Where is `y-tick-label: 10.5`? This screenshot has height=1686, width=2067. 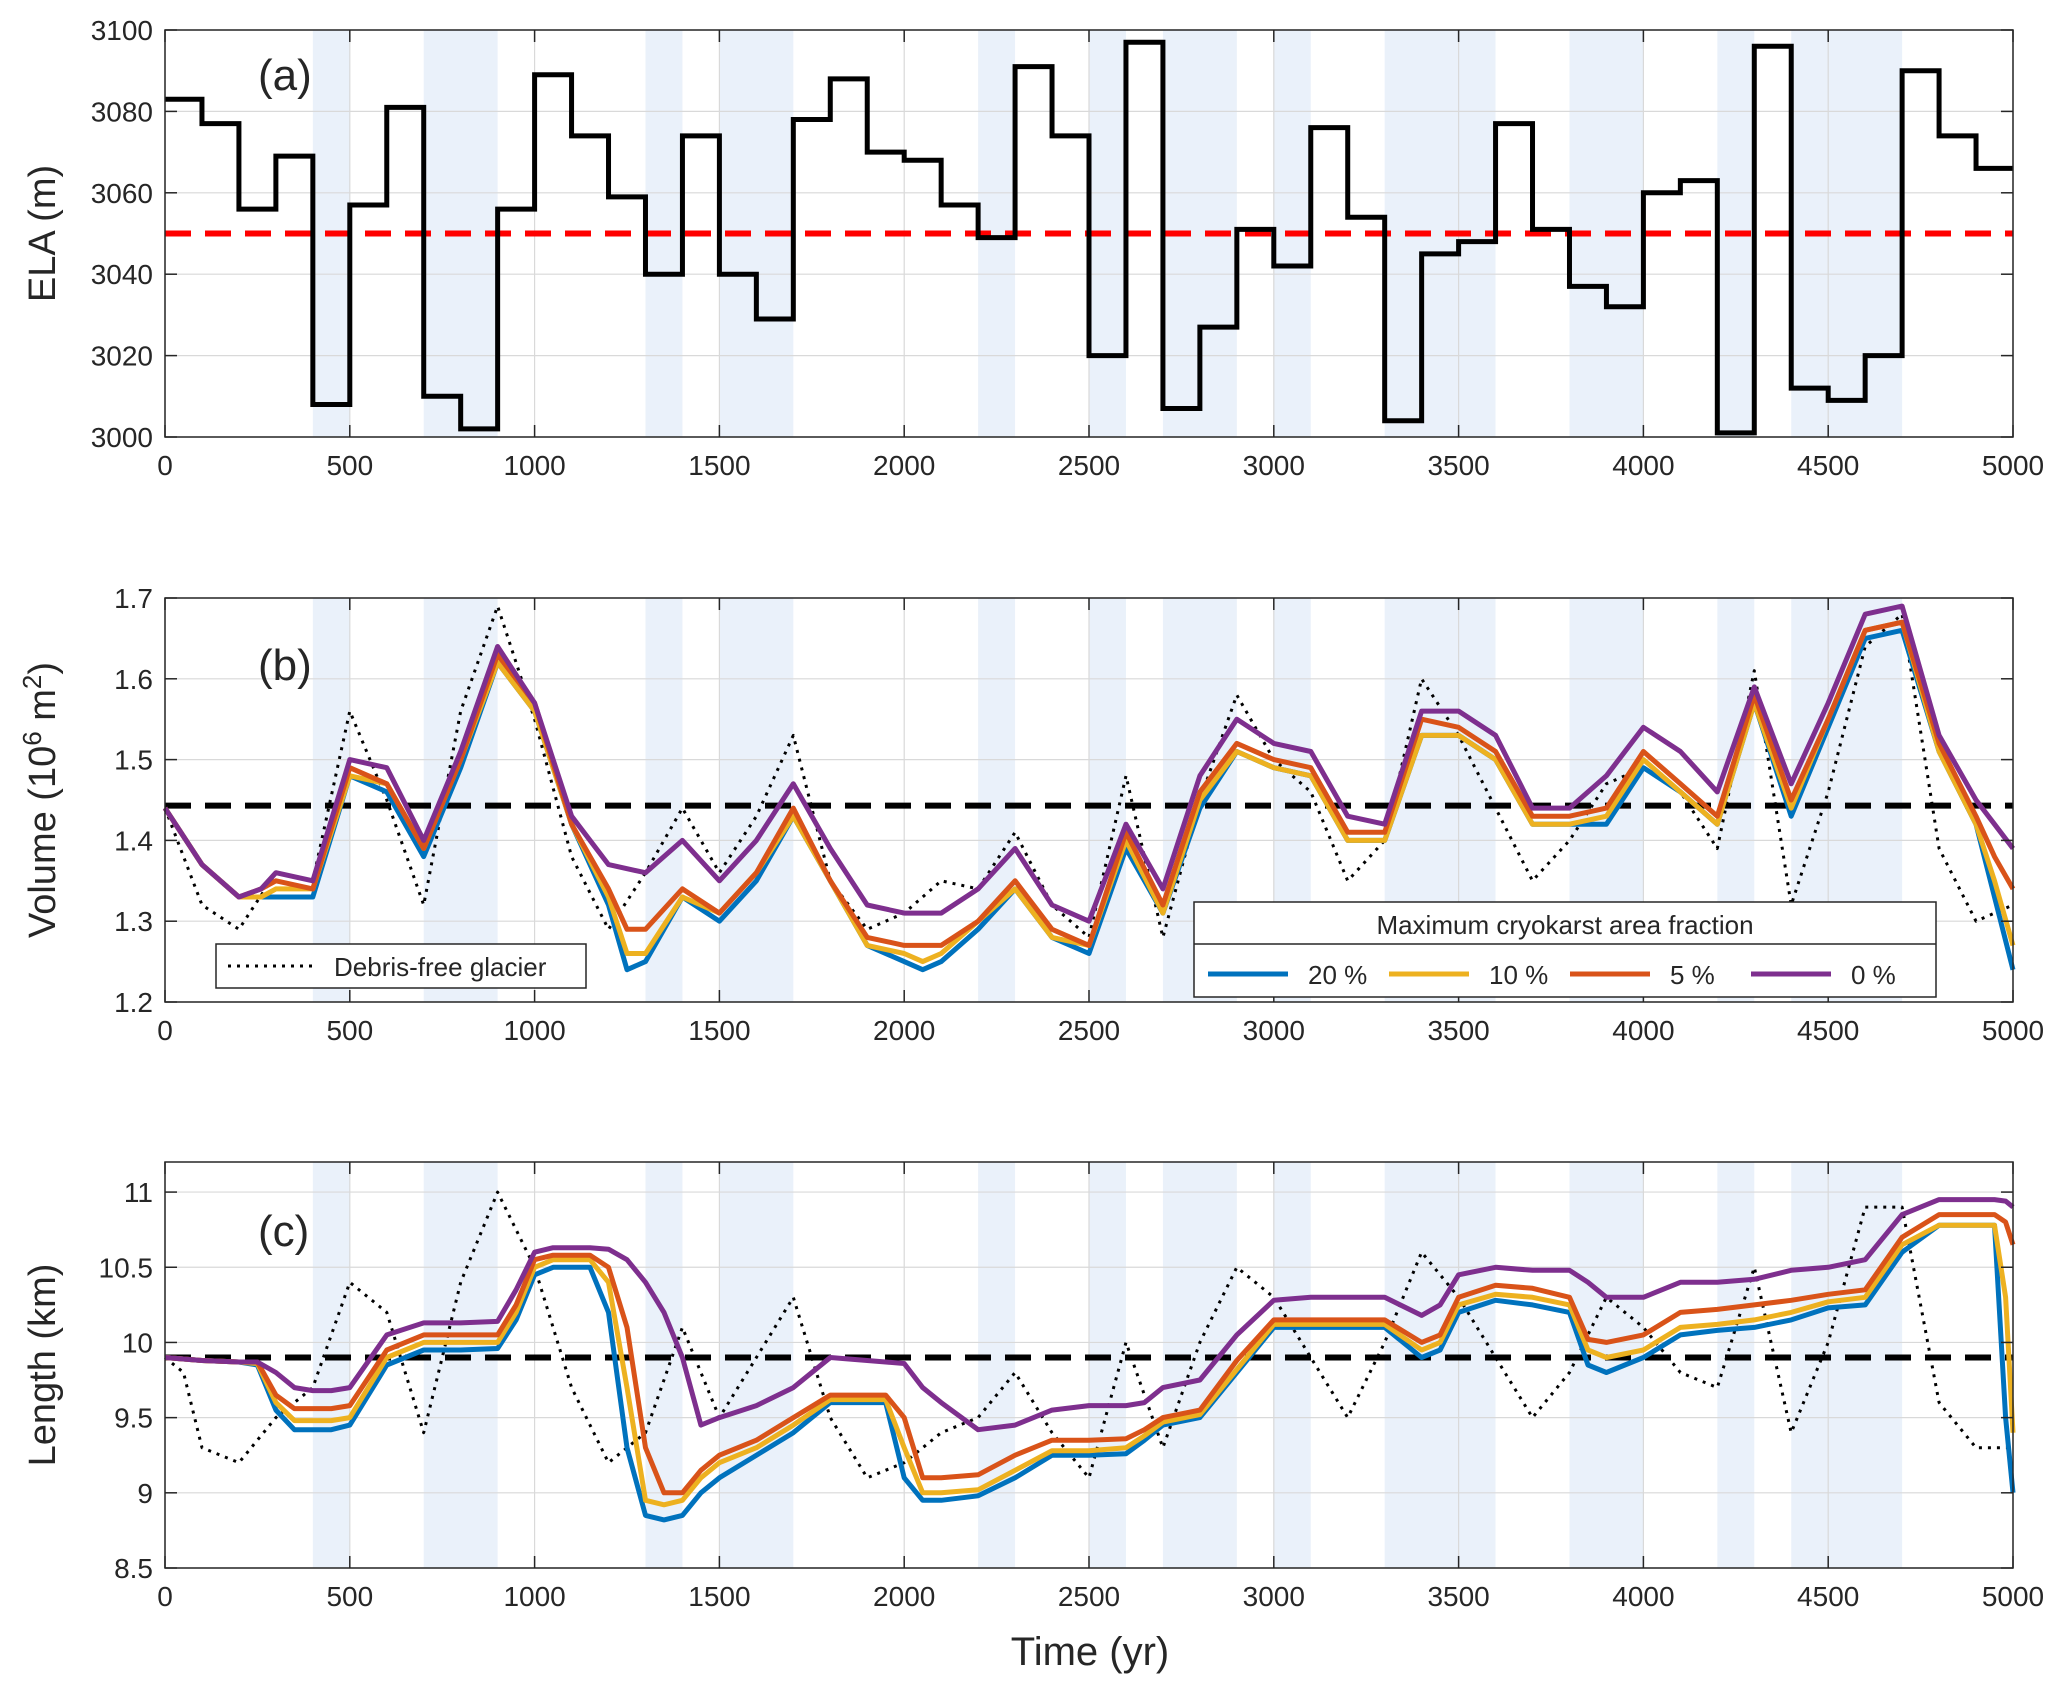 y-tick-label: 10.5 is located at coordinates (126, 1267).